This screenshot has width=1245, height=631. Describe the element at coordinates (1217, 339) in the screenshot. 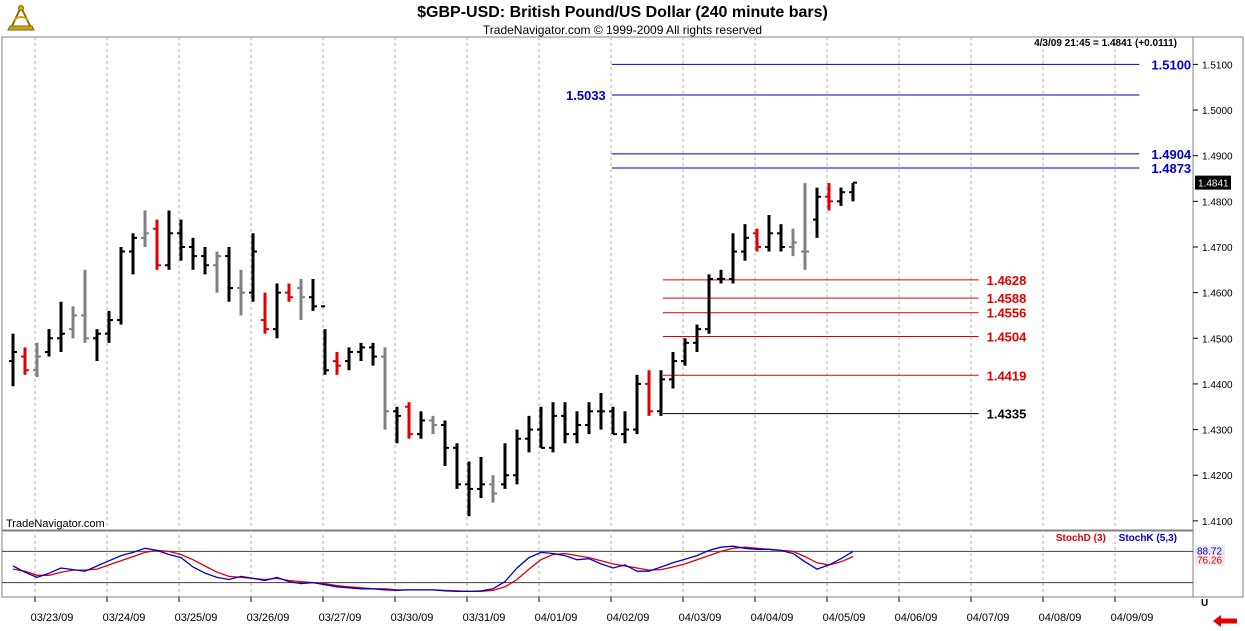

I see `price-tick-label: 1.4500` at that location.